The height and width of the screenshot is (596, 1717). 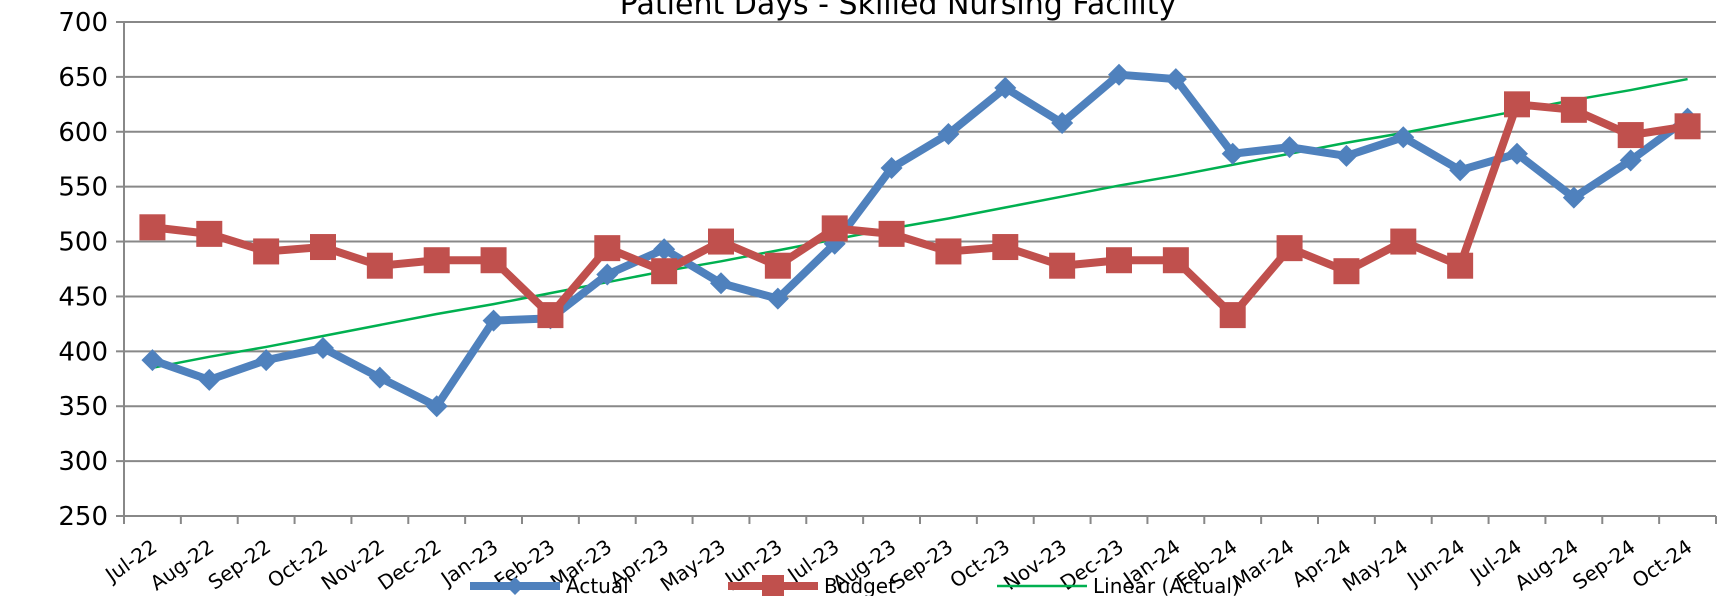 I want to click on x-tick-label: Sep-23, so click(x=921, y=564).